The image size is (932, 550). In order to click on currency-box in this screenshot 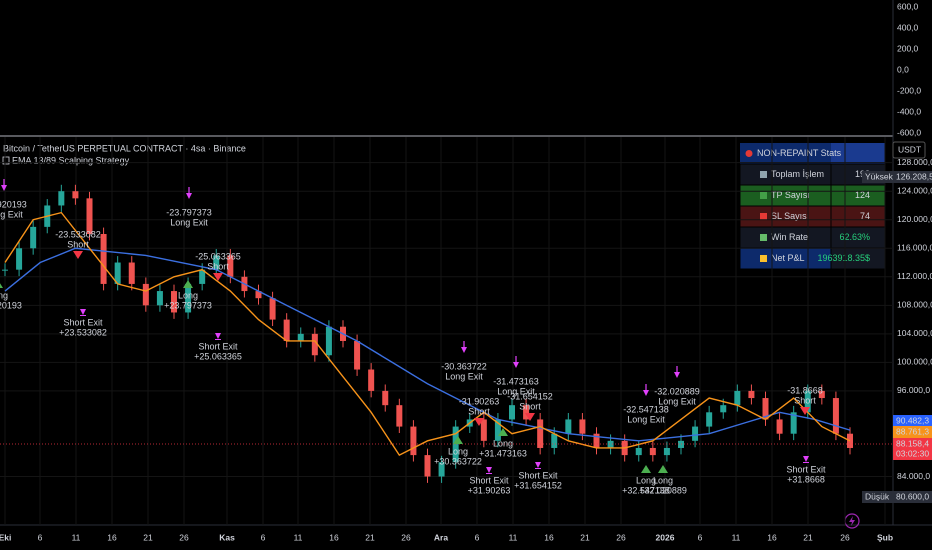, I will do `click(909, 150)`.